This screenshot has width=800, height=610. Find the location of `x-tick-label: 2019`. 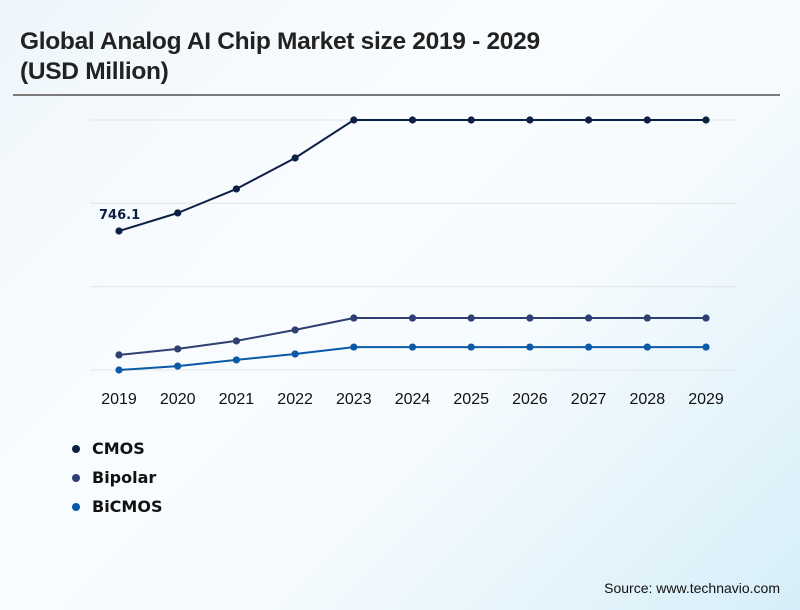

x-tick-label: 2019 is located at coordinates (119, 399).